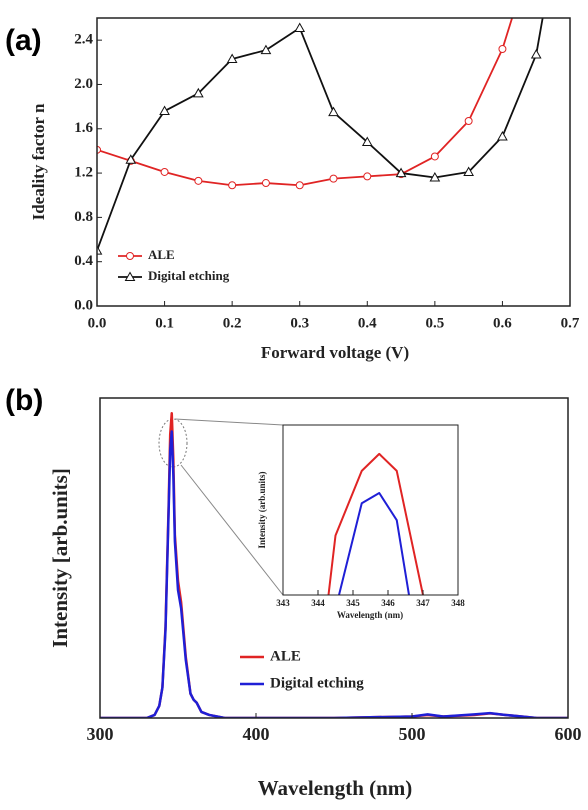  I want to click on x-tick-label: 348, so click(458, 603).